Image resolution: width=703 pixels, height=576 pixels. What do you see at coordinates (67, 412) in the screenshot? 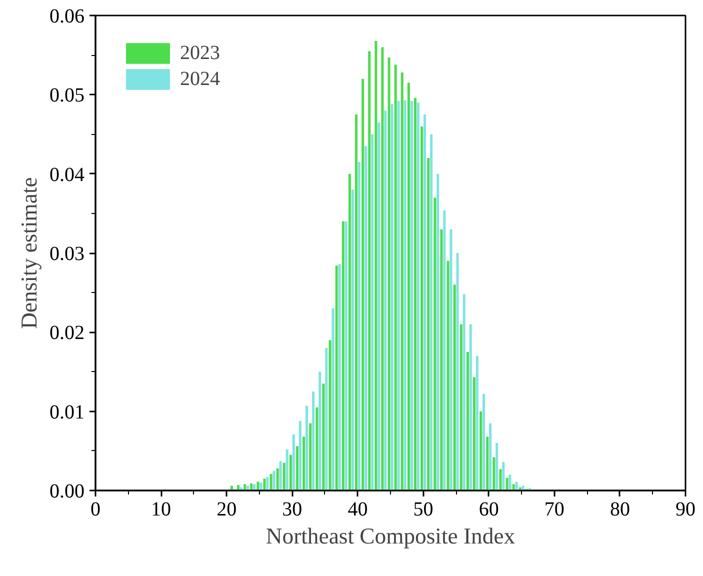
I see `y-tick-label: 0.01` at bounding box center [67, 412].